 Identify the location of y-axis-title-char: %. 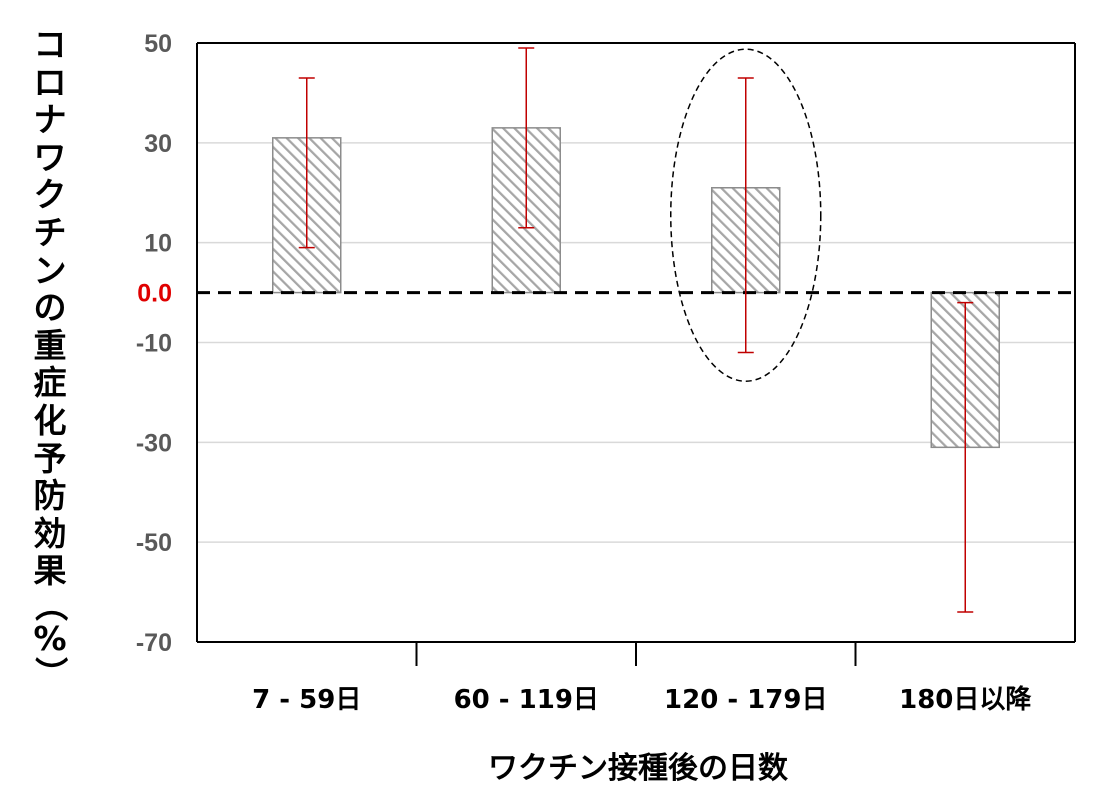
(50, 638).